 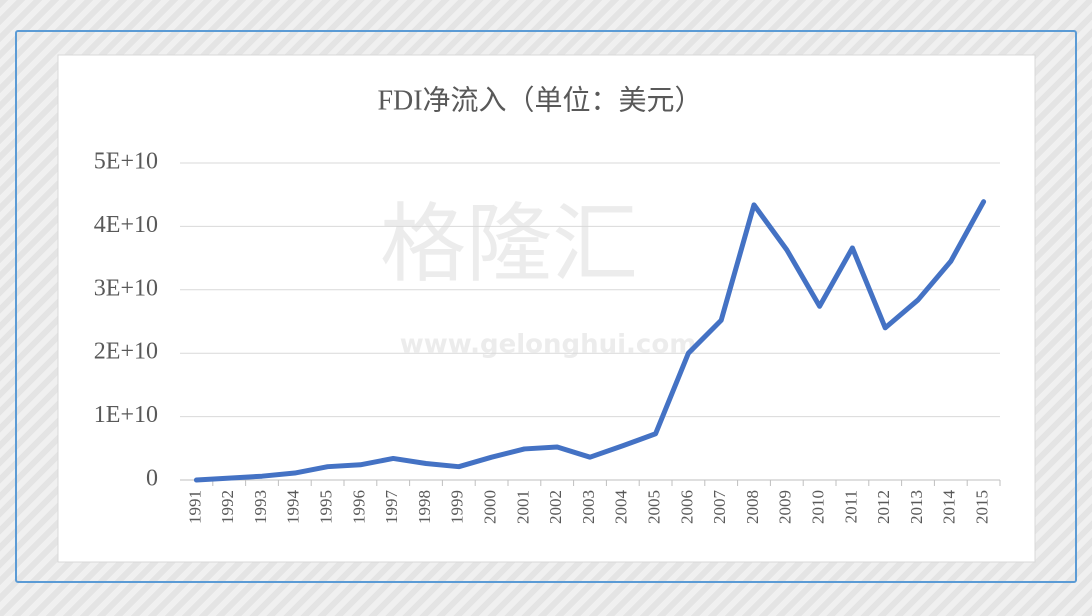 What do you see at coordinates (358, 507) in the screenshot?
I see `x-tick-label: 1996` at bounding box center [358, 507].